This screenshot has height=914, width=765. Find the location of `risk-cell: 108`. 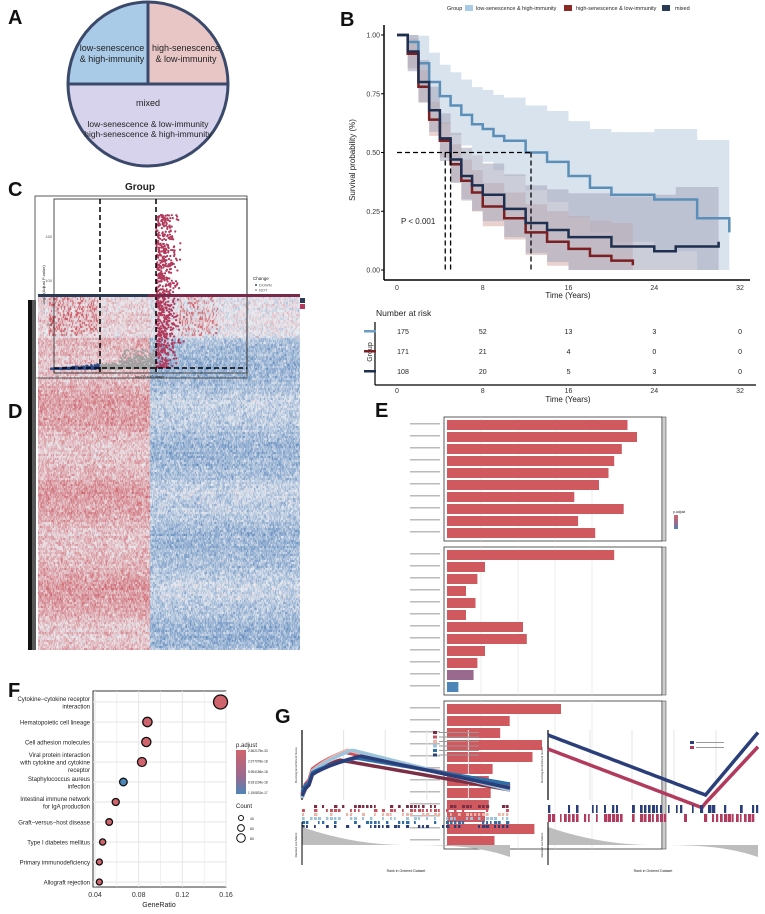

risk-cell: 108 is located at coordinates (403, 372).